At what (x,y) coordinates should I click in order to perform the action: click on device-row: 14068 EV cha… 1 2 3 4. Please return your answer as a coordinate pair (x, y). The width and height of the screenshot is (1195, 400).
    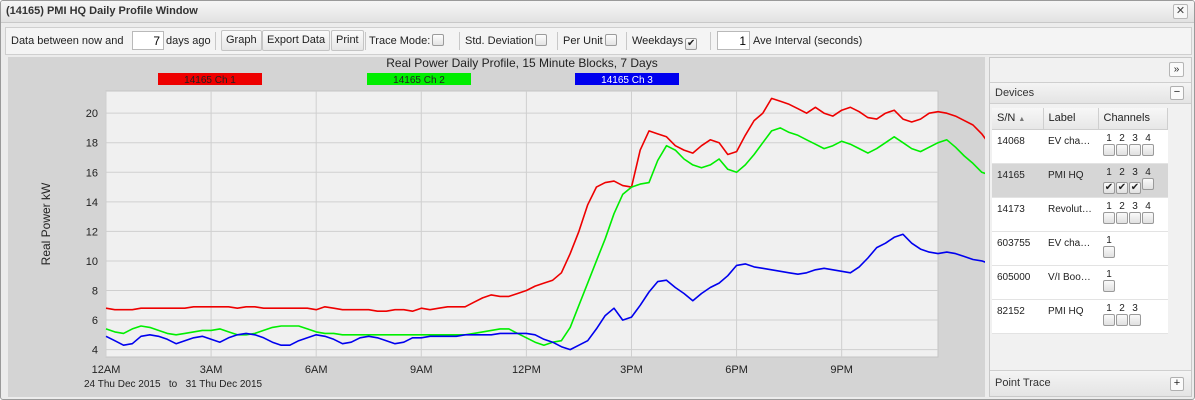
    Looking at the image, I should click on (1080, 146).